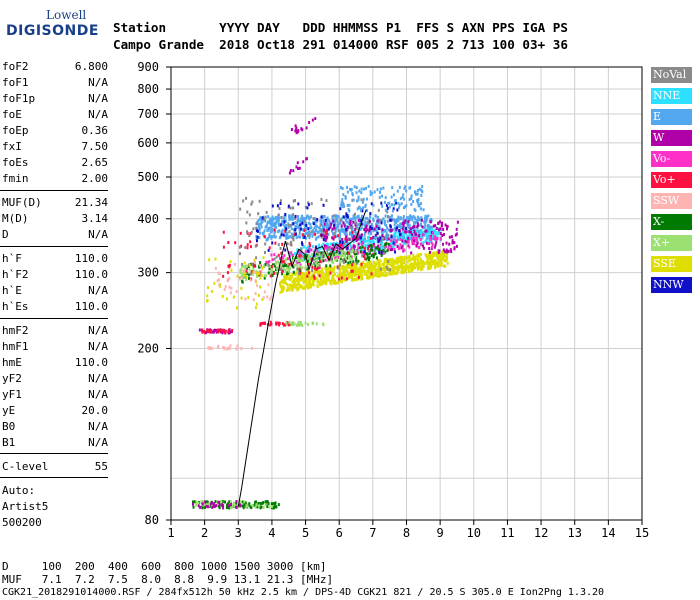 This screenshot has height=600, width=700. What do you see at coordinates (25, 506) in the screenshot?
I see `auto-artist: Artist5` at bounding box center [25, 506].